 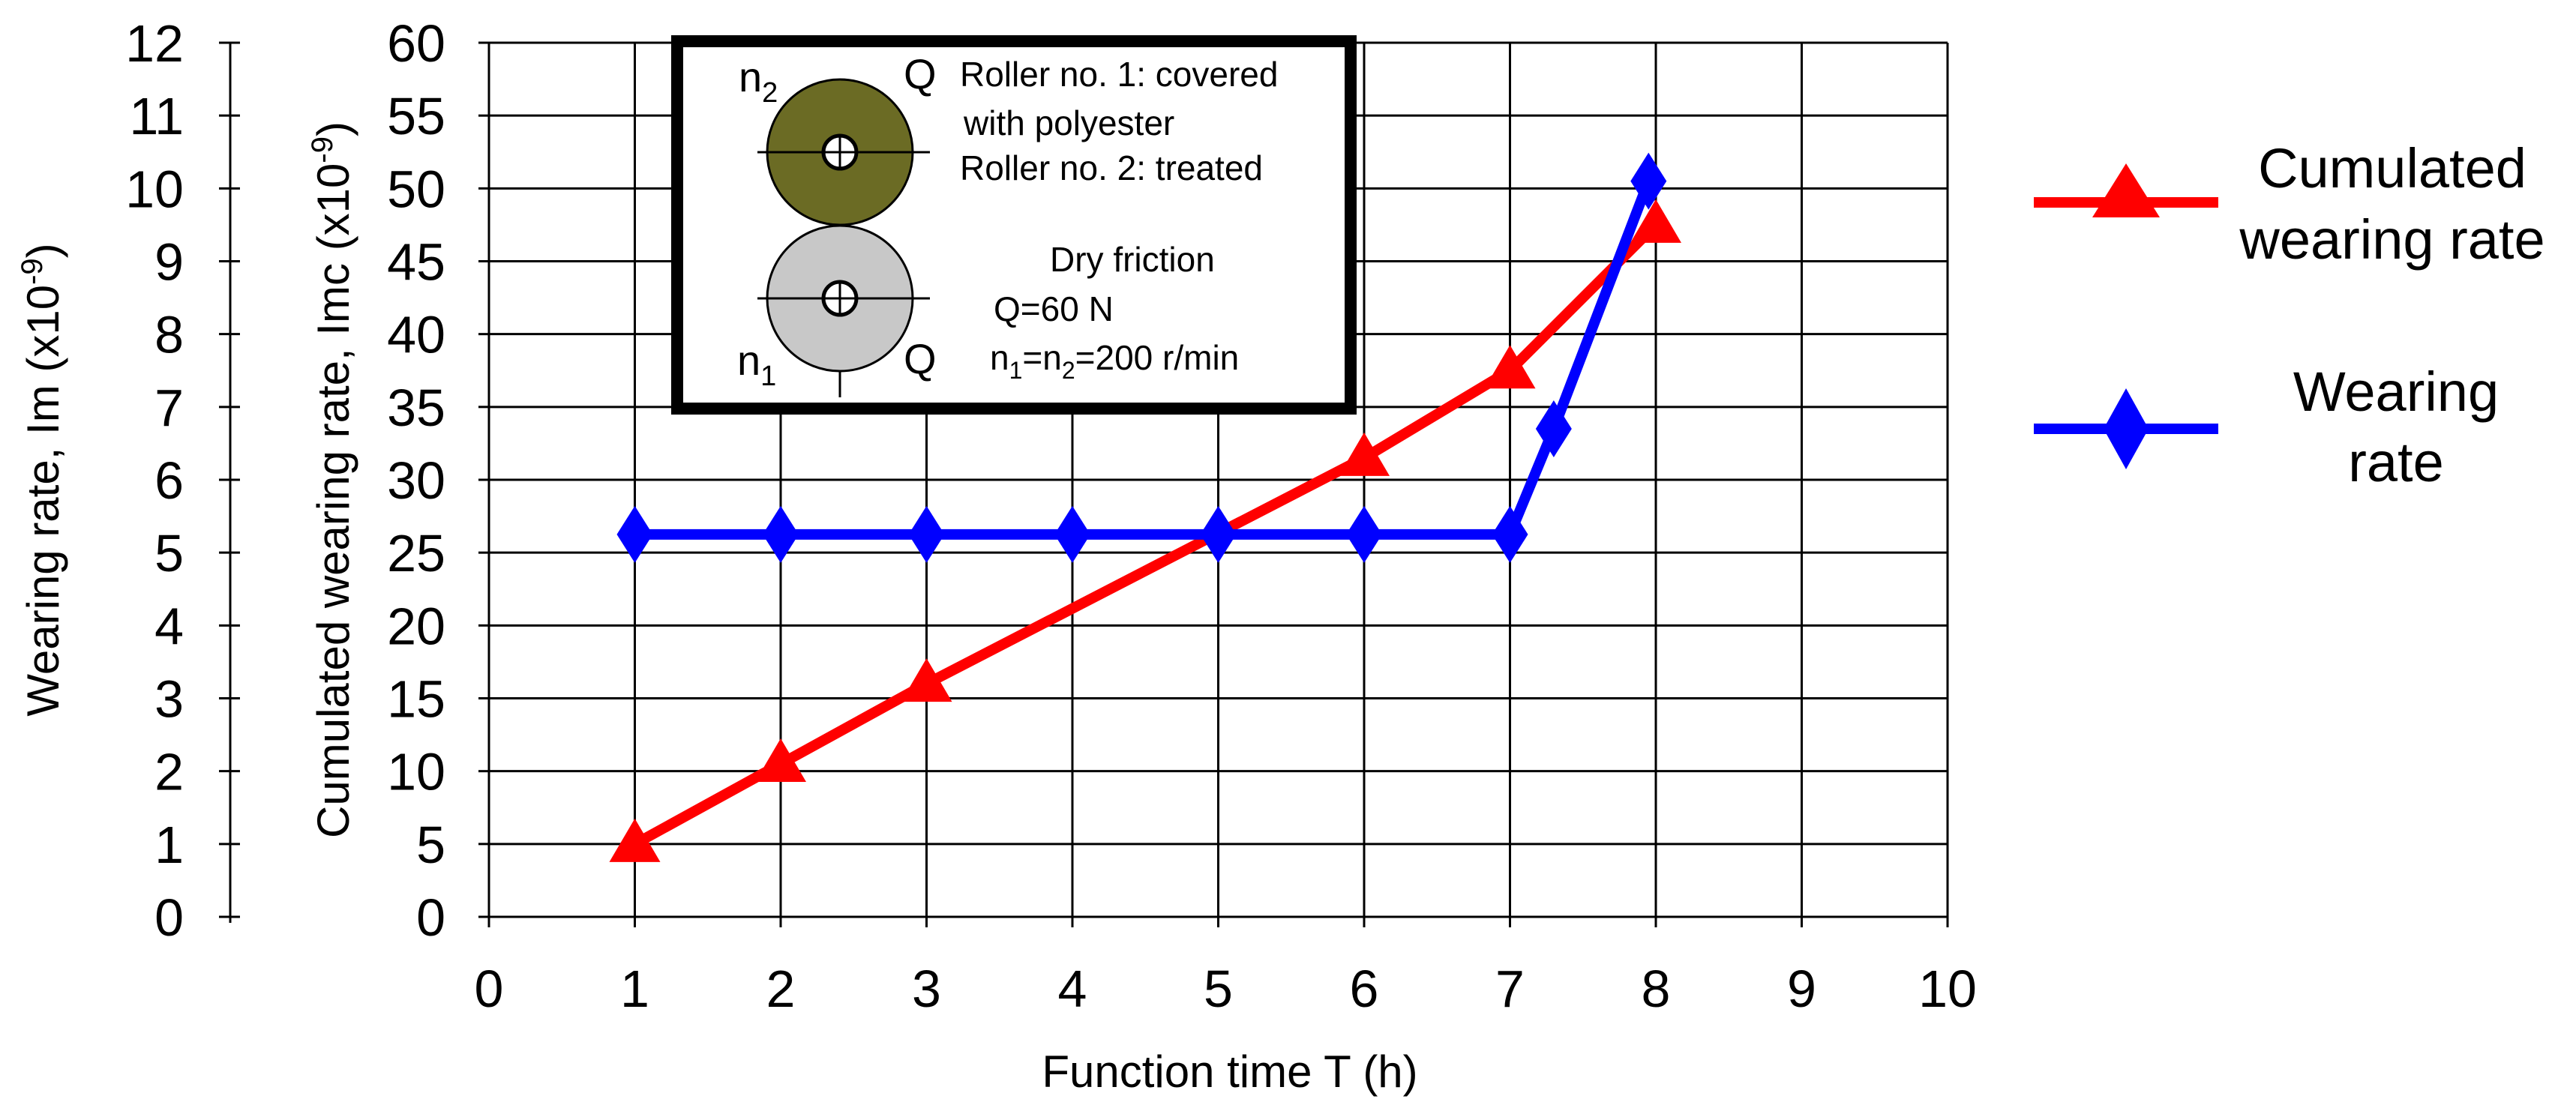 I want to click on inset-n-top: n2, so click(x=759, y=81).